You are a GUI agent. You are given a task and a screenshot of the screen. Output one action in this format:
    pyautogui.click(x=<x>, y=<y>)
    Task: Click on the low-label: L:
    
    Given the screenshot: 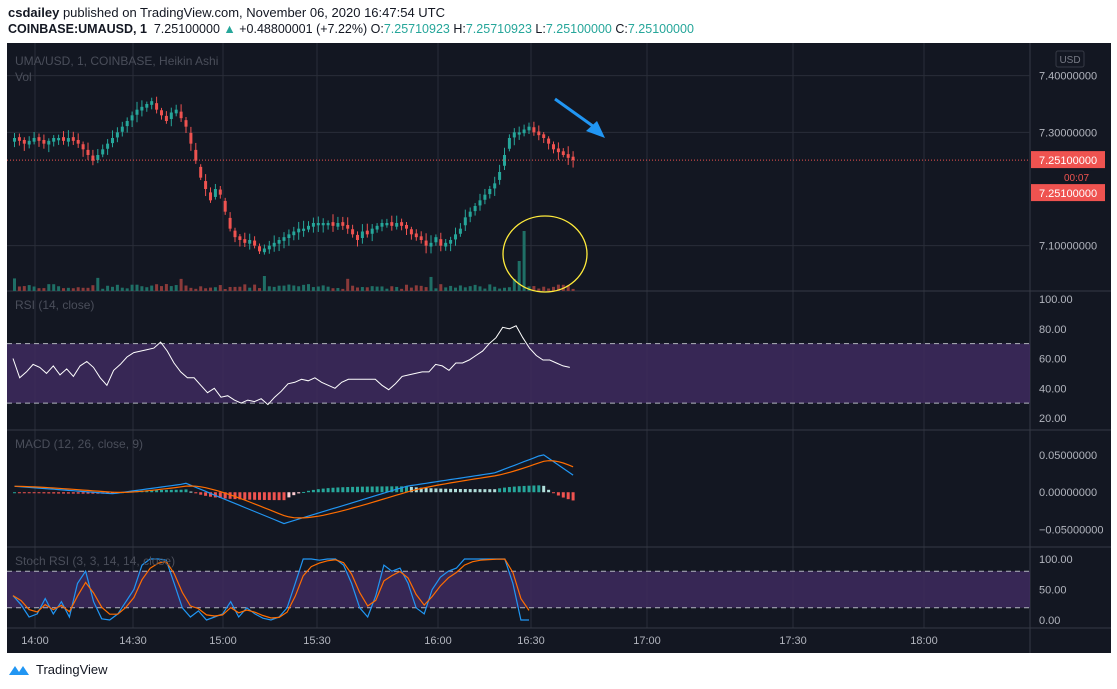 What is the action you would take?
    pyautogui.click(x=540, y=29)
    